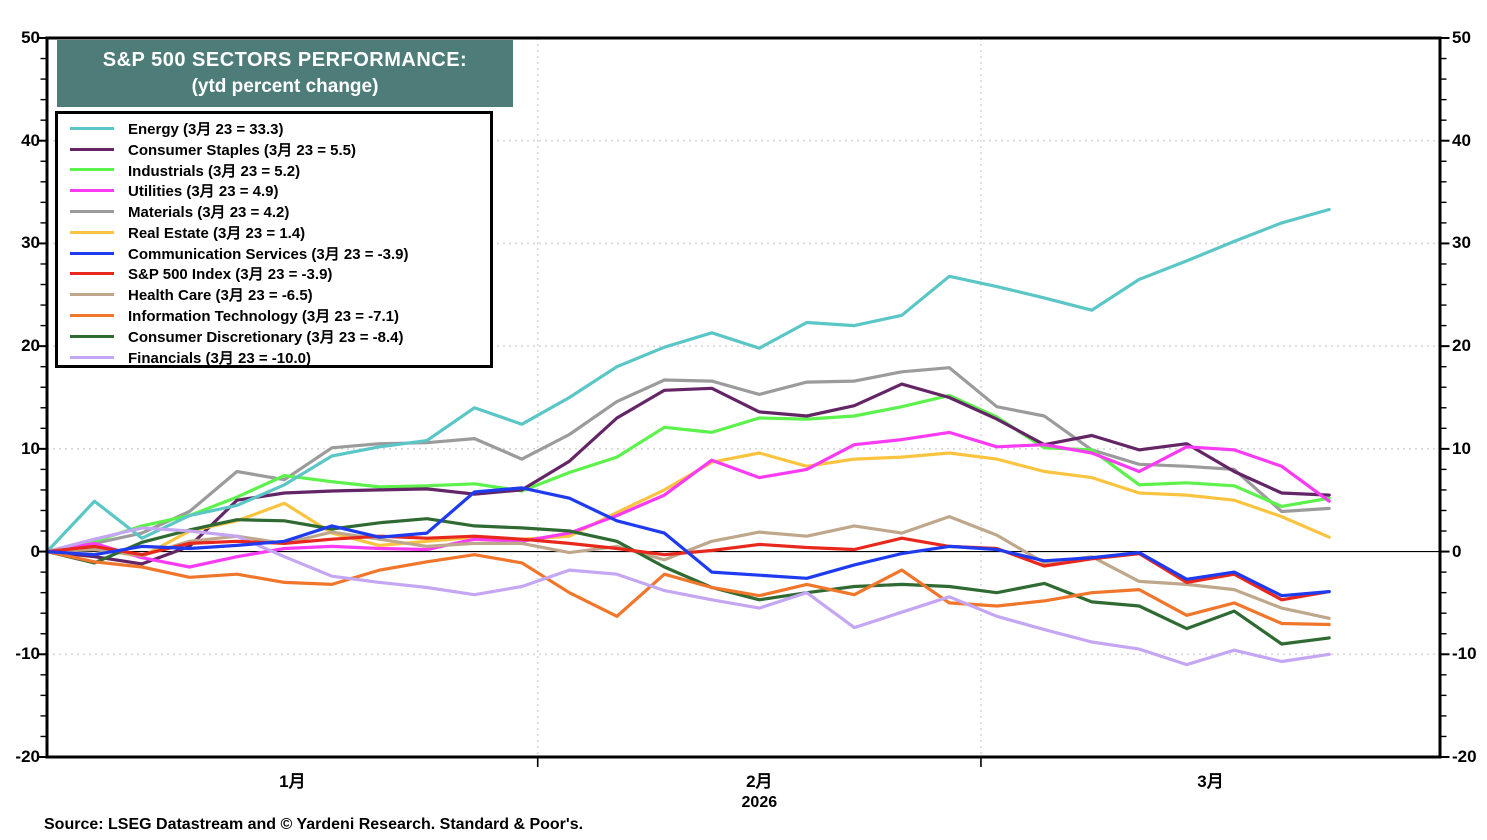  What do you see at coordinates (1210, 781) in the screenshot?
I see `x-tick-label: 3月` at bounding box center [1210, 781].